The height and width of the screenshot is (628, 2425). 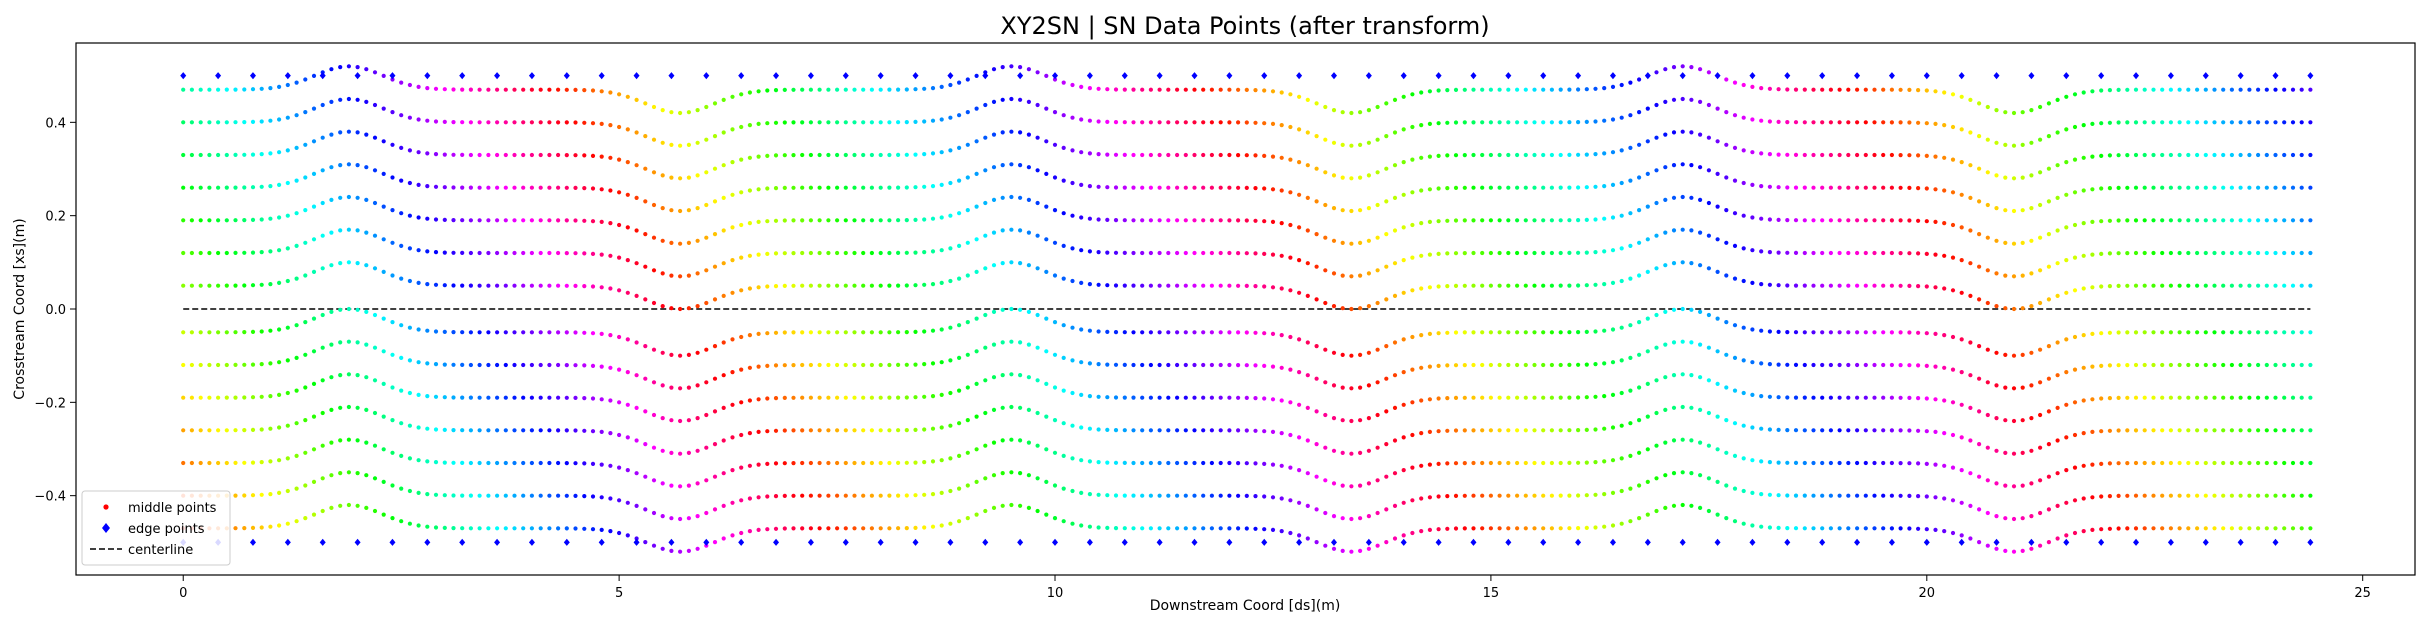 What do you see at coordinates (1491, 593) in the screenshot?
I see `x-tick-label: 15` at bounding box center [1491, 593].